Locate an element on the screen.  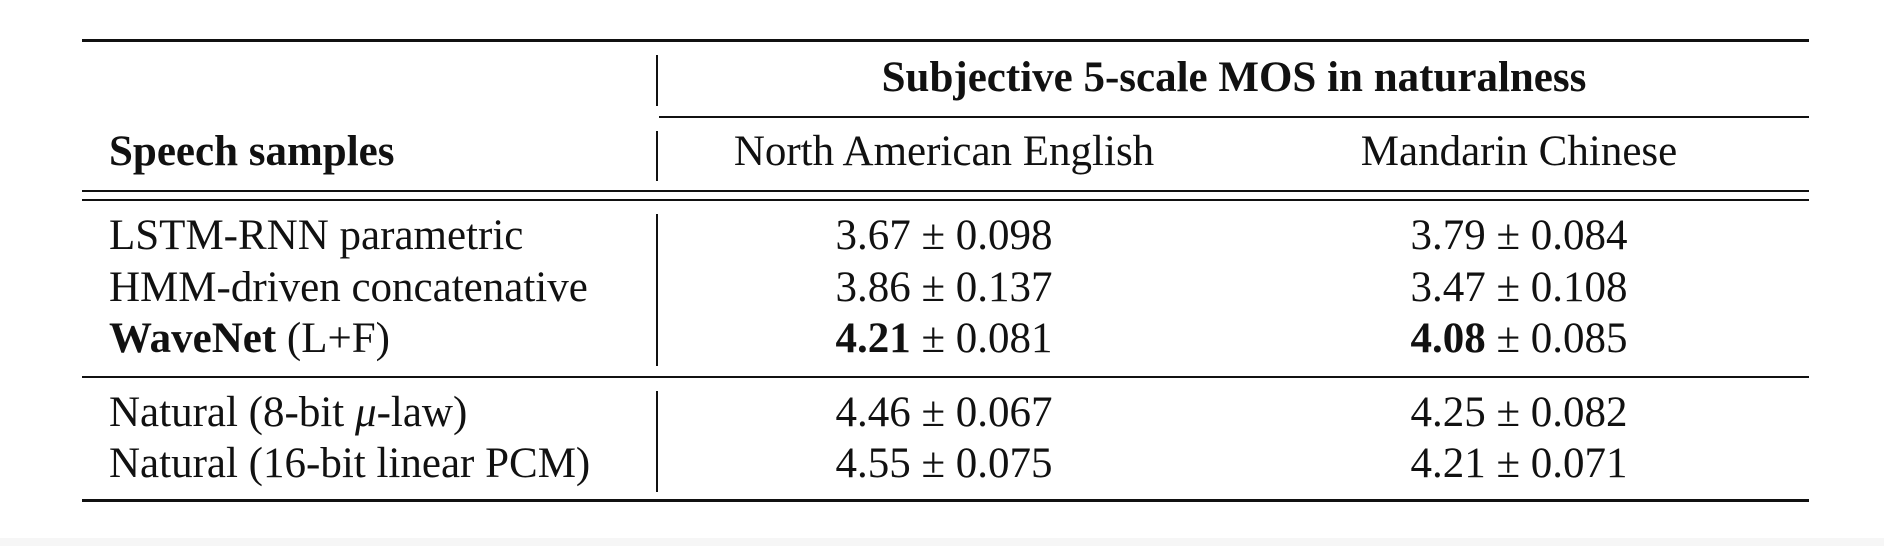
row-label: WaveNet (L+F) is located at coordinates (249, 339).